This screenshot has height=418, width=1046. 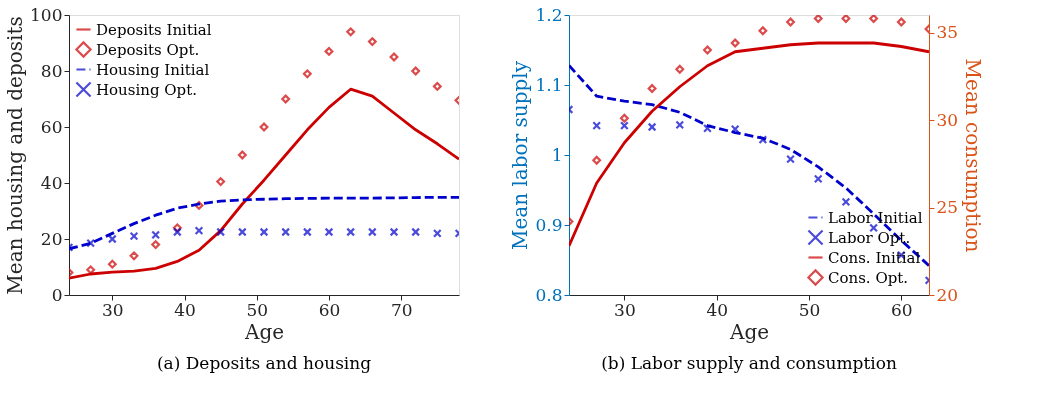 What do you see at coordinates (51, 70) in the screenshot?
I see `y-tick-label: 80` at bounding box center [51, 70].